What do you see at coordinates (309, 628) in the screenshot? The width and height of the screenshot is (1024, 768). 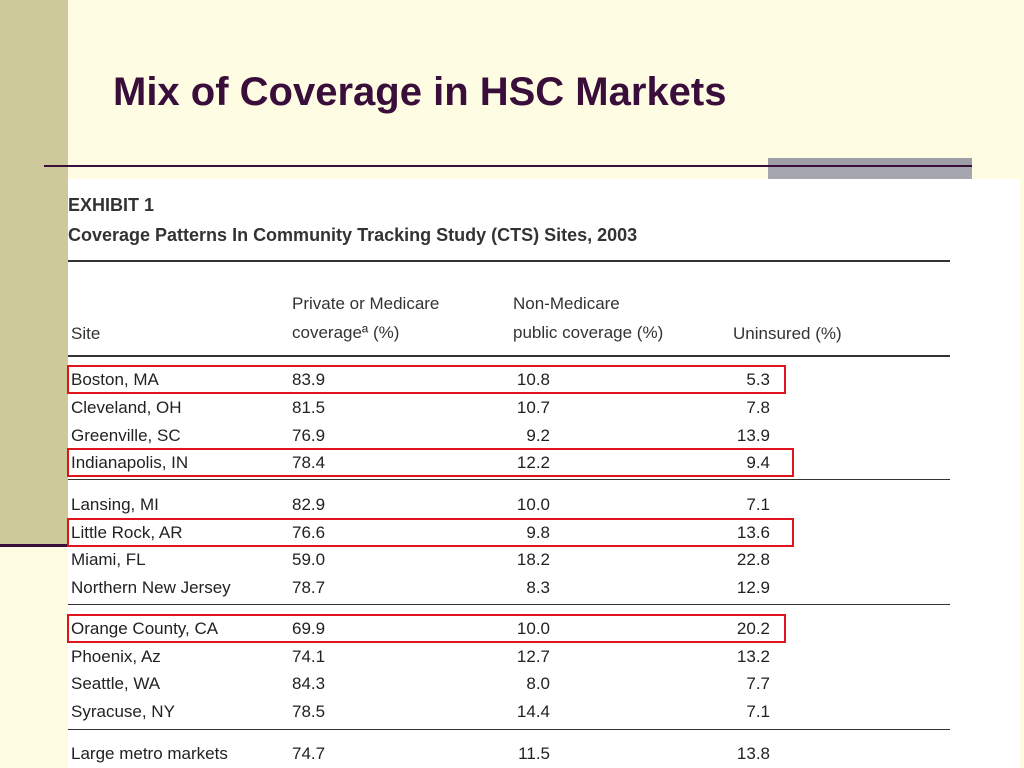 I see `cell-private-coverage: 69.9` at bounding box center [309, 628].